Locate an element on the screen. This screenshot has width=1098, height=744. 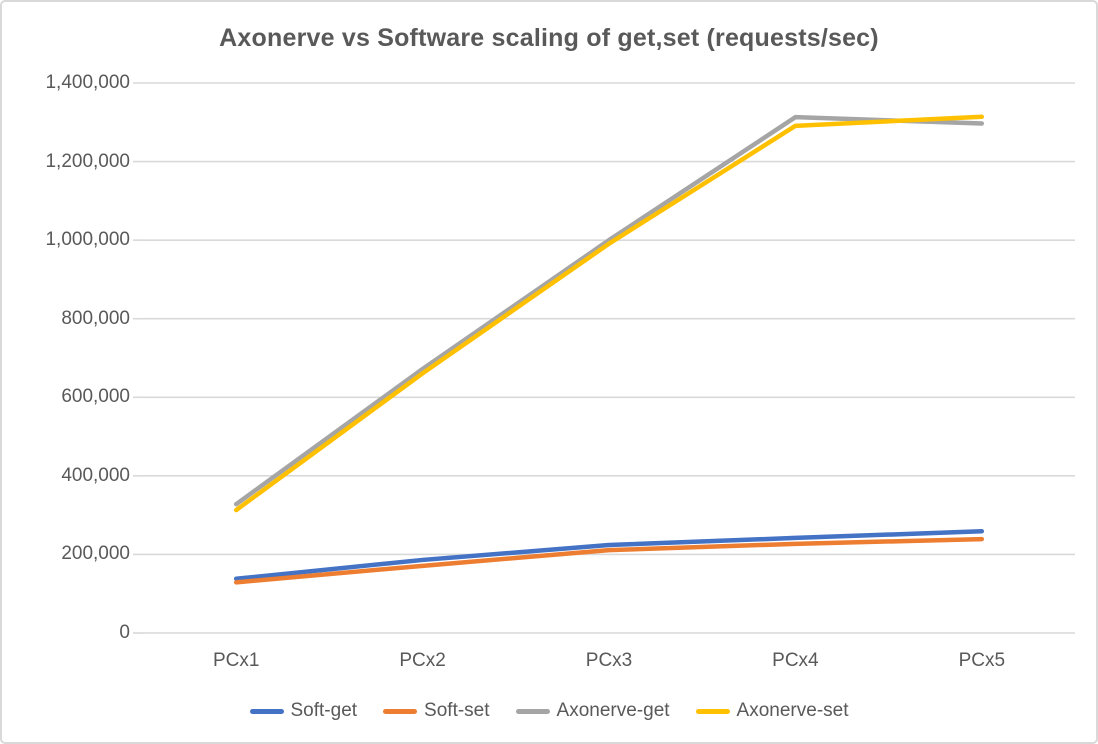
series-line-soft-get is located at coordinates (609, 555).